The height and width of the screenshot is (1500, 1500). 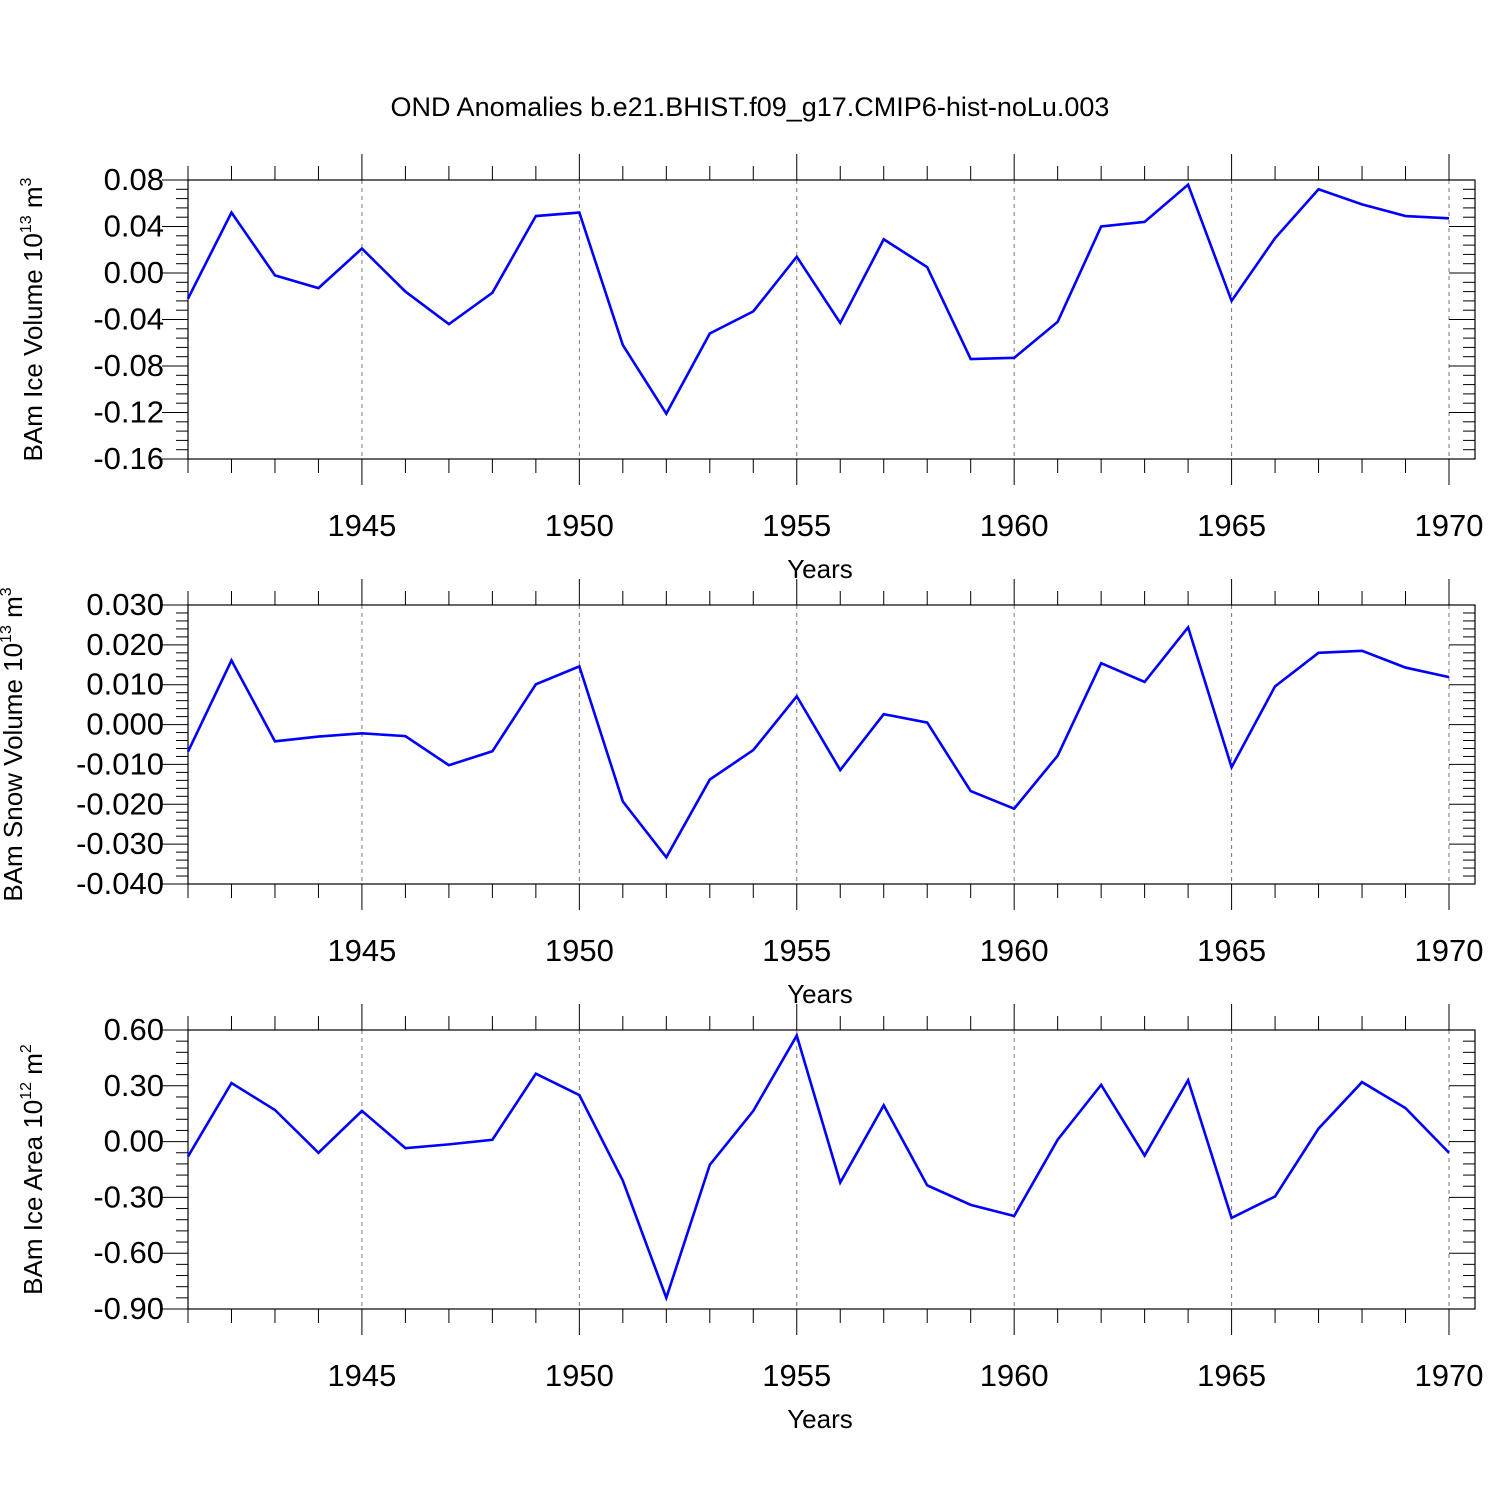 I want to click on panel-1-data-line, so click(x=818, y=299).